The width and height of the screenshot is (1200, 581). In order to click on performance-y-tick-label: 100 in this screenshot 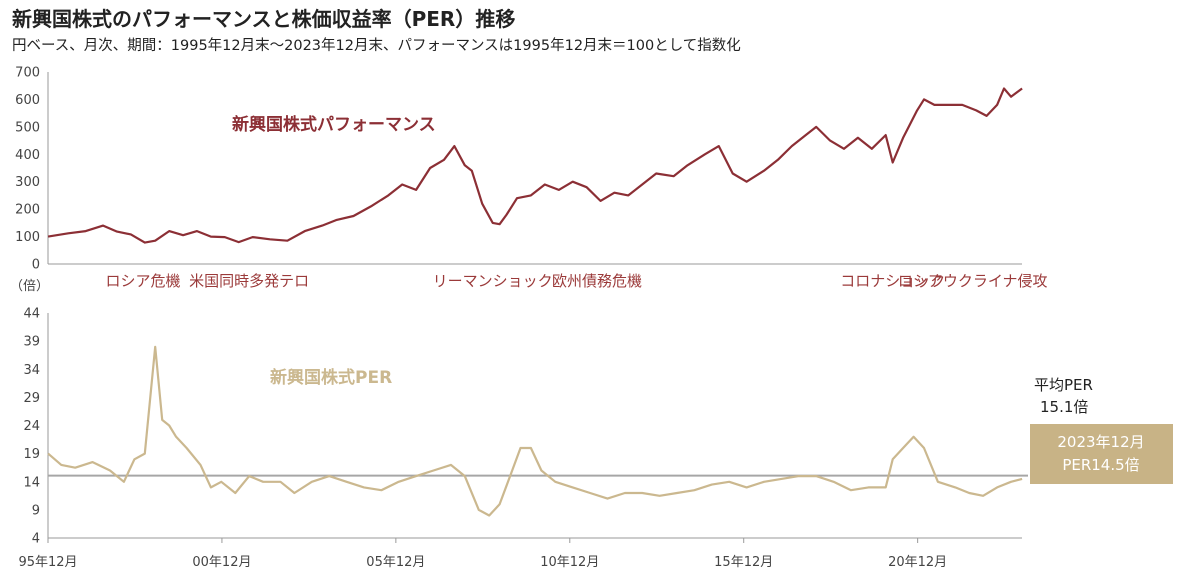, I will do `click(27, 237)`.